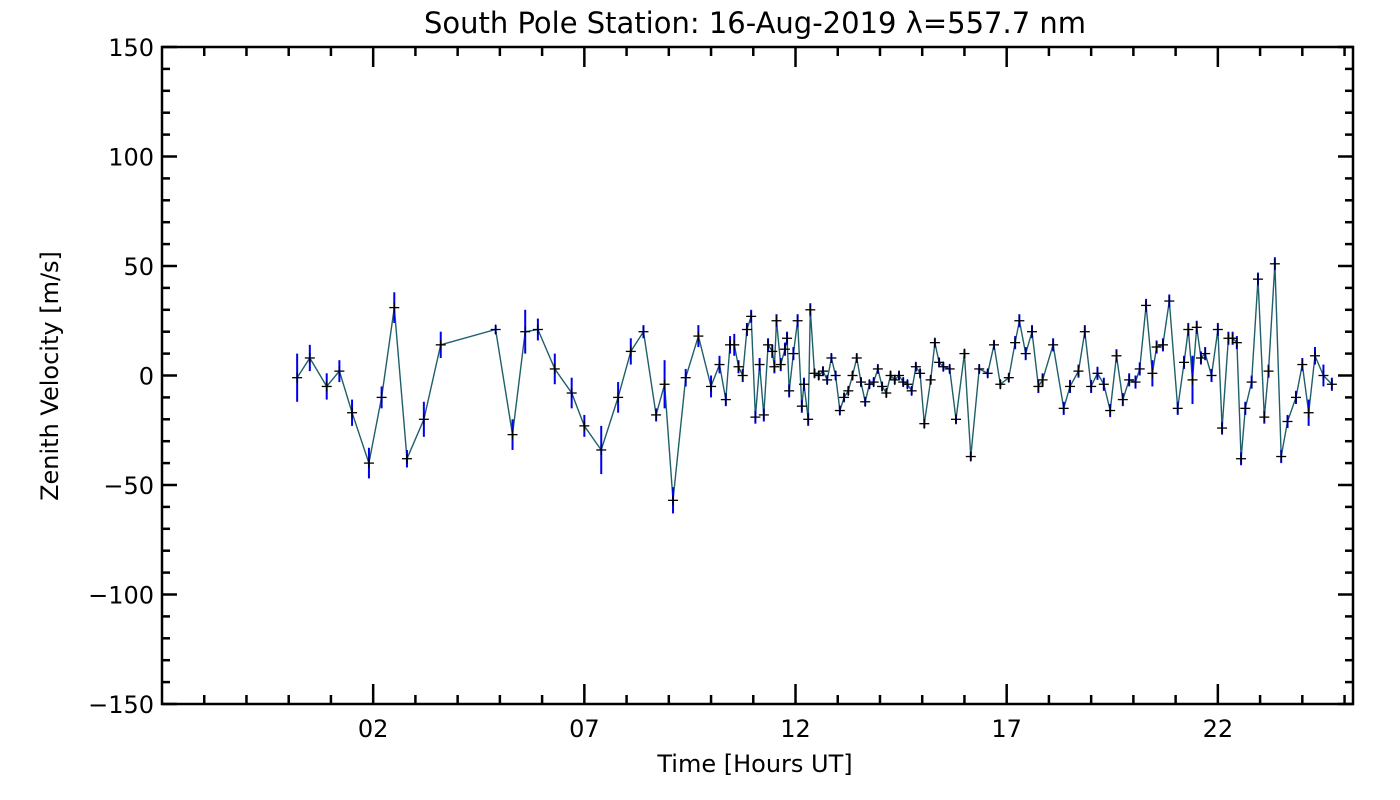  Describe the element at coordinates (50, 376) in the screenshot. I see `y-axis-label: Zenith Velocity [m/s]` at that location.